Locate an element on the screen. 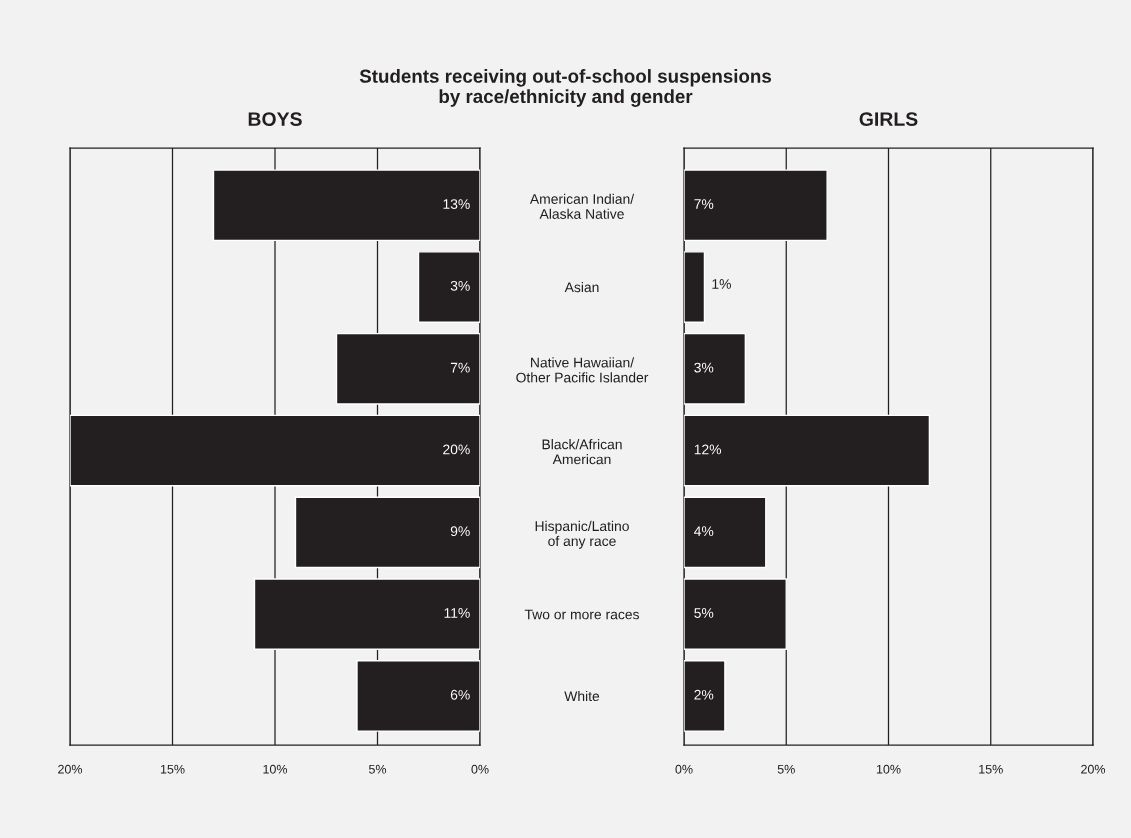 This screenshot has height=838, width=1131. data-label: 5% is located at coordinates (704, 613).